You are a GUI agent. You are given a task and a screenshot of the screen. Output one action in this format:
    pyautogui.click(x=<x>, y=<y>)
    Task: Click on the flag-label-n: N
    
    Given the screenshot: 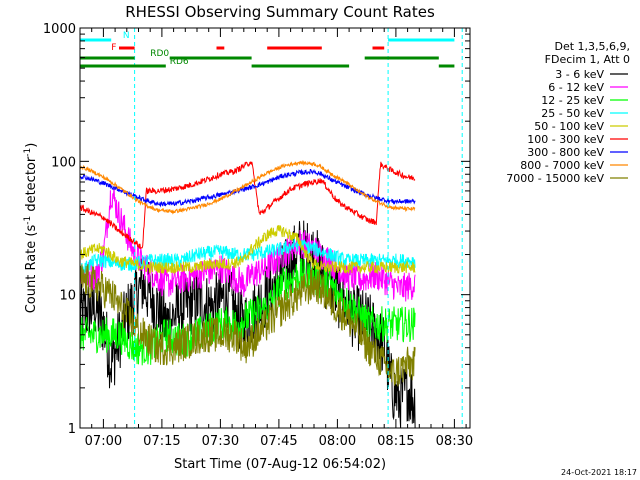 What is the action you would take?
    pyautogui.click(x=126, y=36)
    